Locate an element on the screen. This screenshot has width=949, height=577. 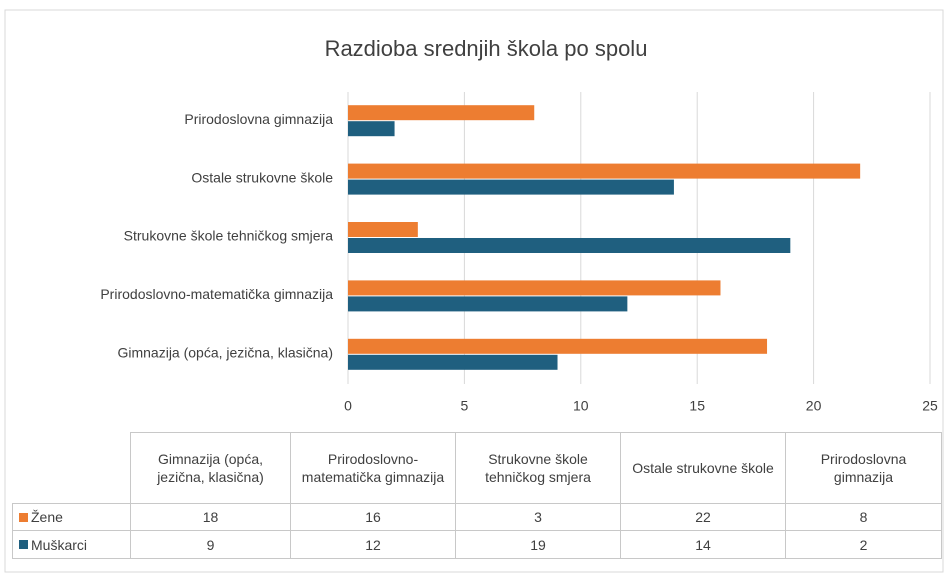
table-value: 18 is located at coordinates (210, 517).